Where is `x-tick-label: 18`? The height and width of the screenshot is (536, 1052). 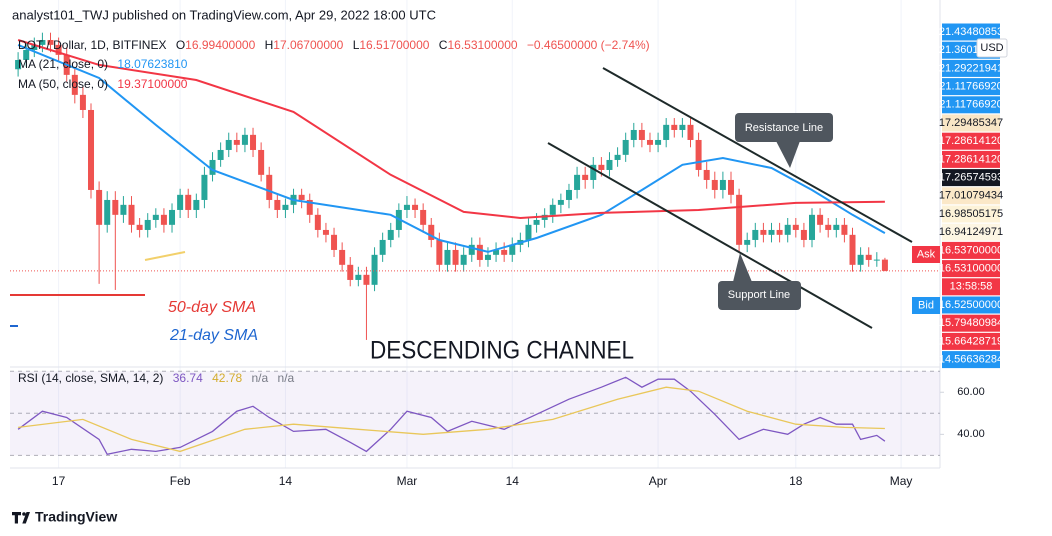
x-tick-label: 18 is located at coordinates (796, 481).